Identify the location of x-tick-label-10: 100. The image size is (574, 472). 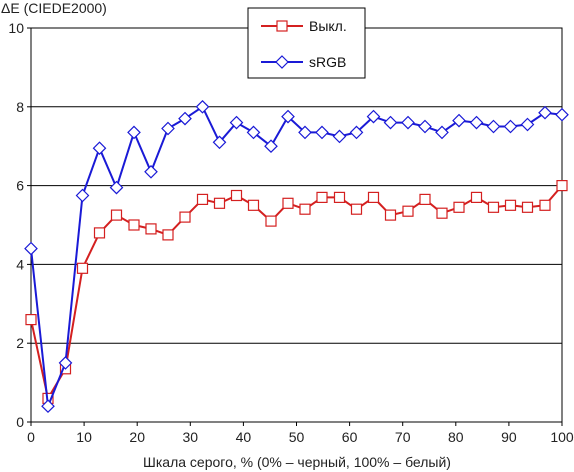
(562, 437).